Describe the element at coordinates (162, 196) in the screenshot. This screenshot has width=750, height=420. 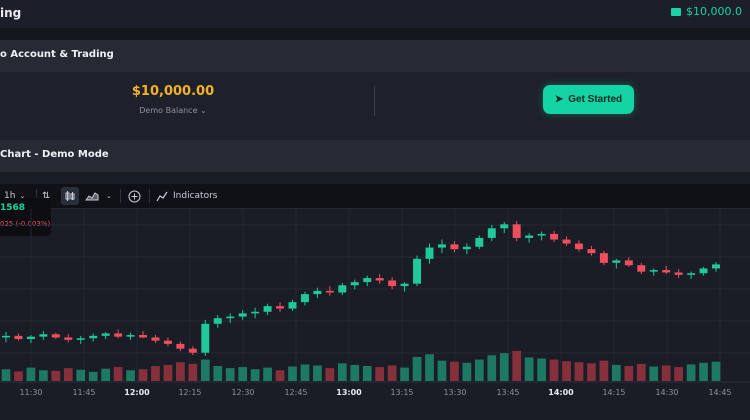
I see `indicators-icon` at that location.